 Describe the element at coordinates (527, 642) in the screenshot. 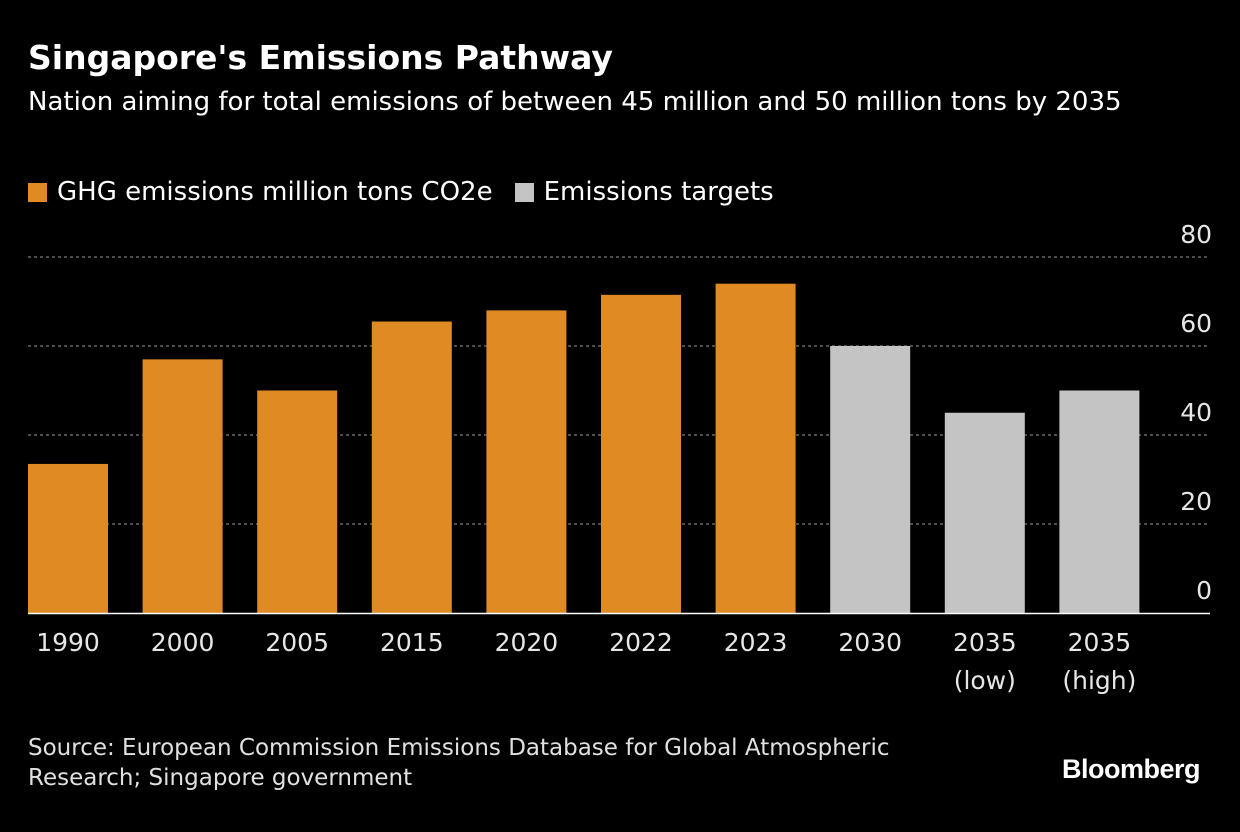

I see `x-tick-label: 2020` at that location.